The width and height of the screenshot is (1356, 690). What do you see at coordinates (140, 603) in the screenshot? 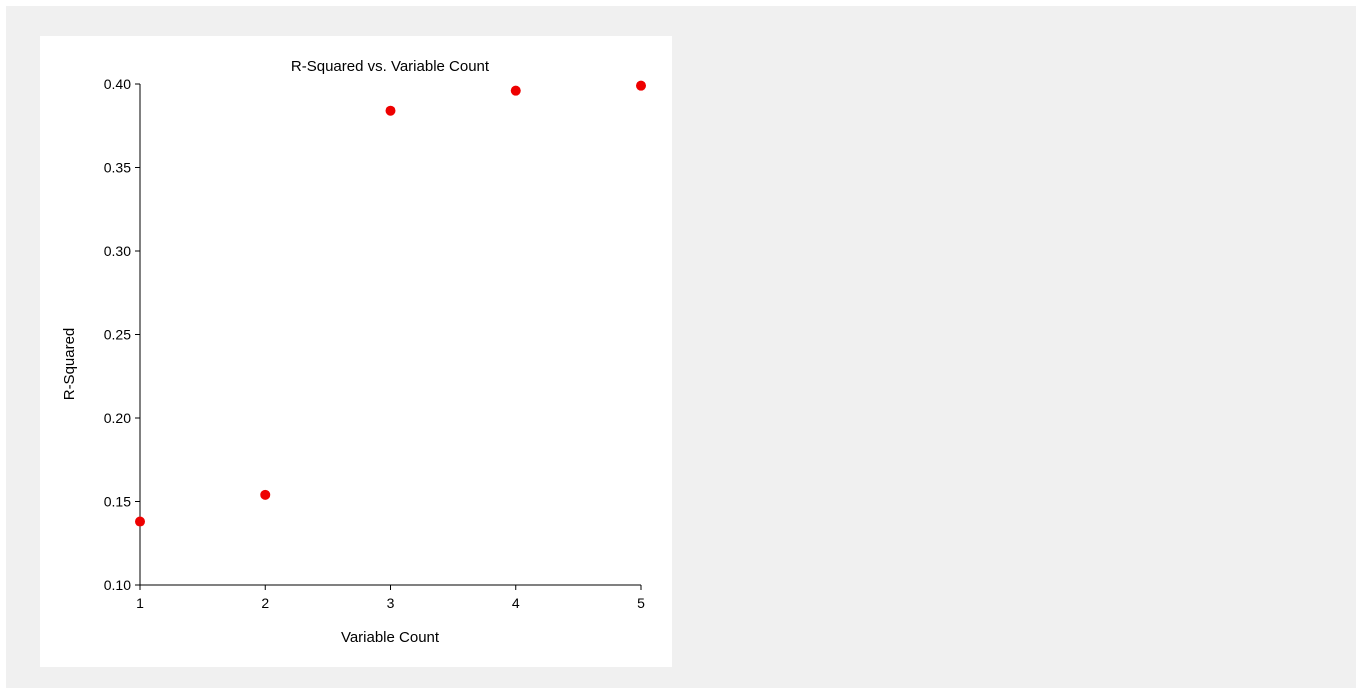
I see `x-tick-label: 1` at bounding box center [140, 603].